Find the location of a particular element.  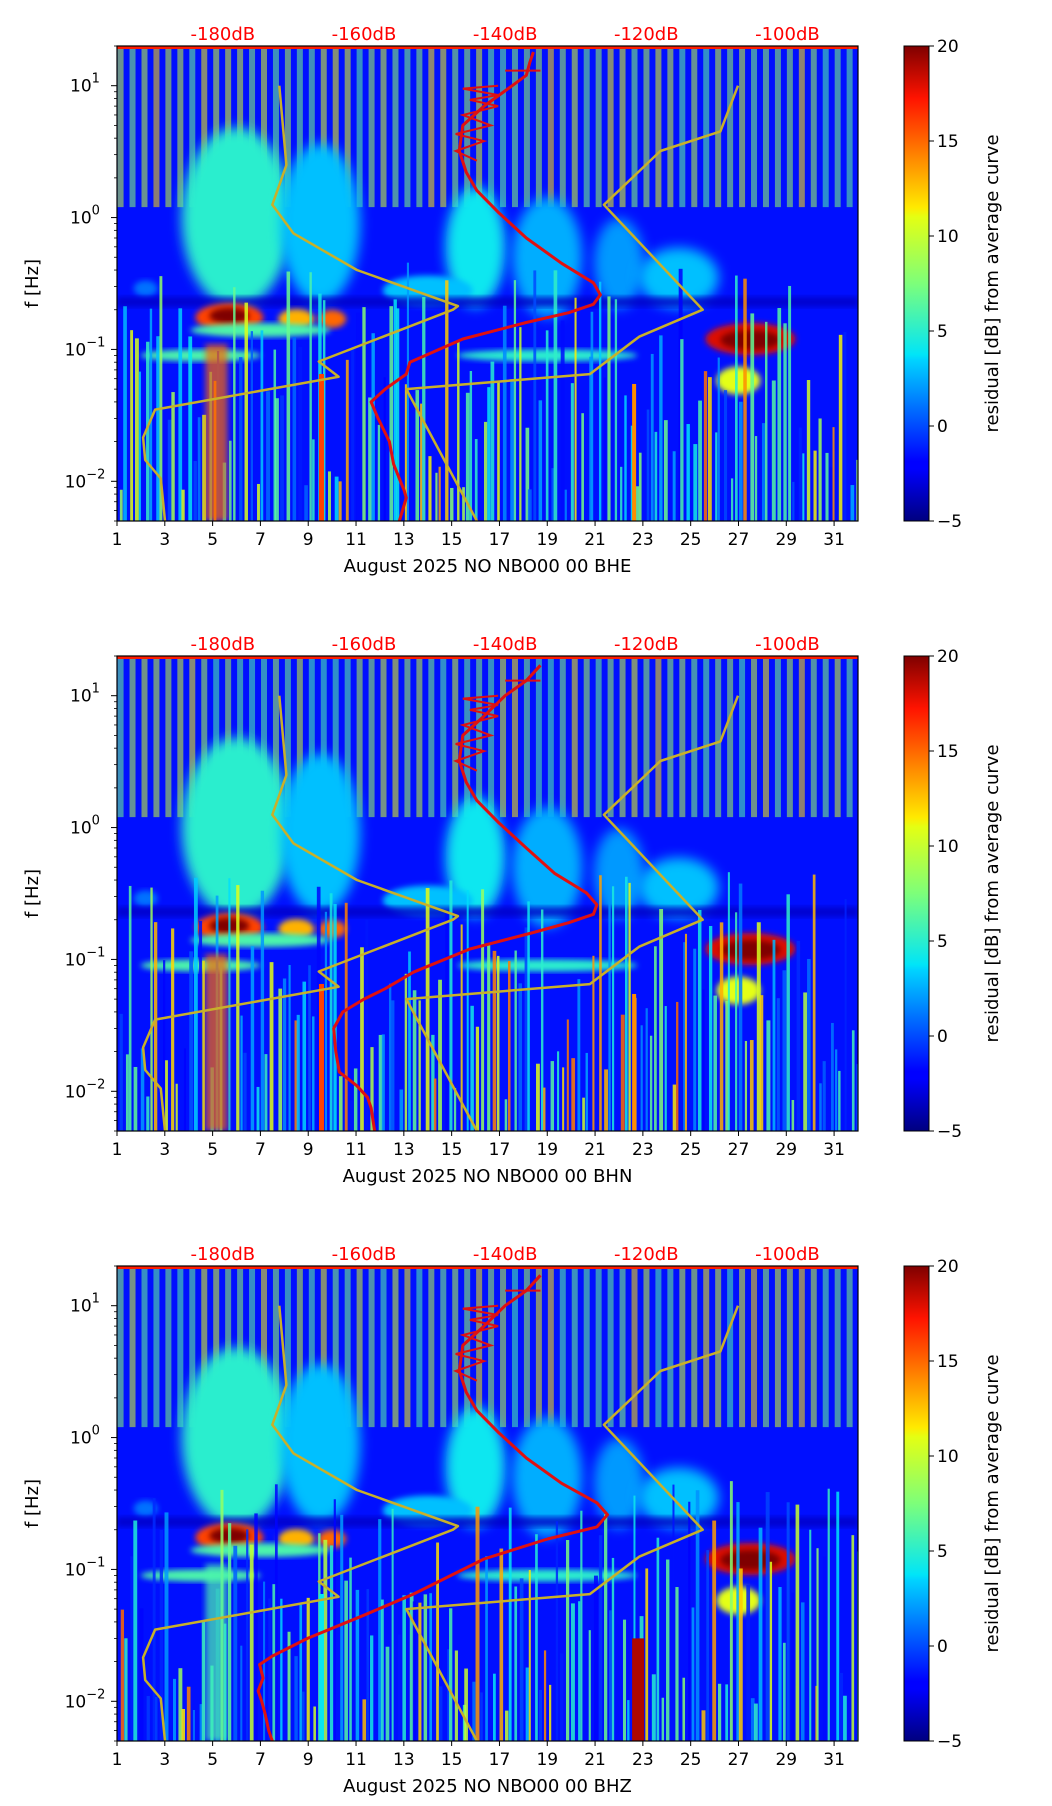

x-tick-label: 23 is located at coordinates (643, 1760).